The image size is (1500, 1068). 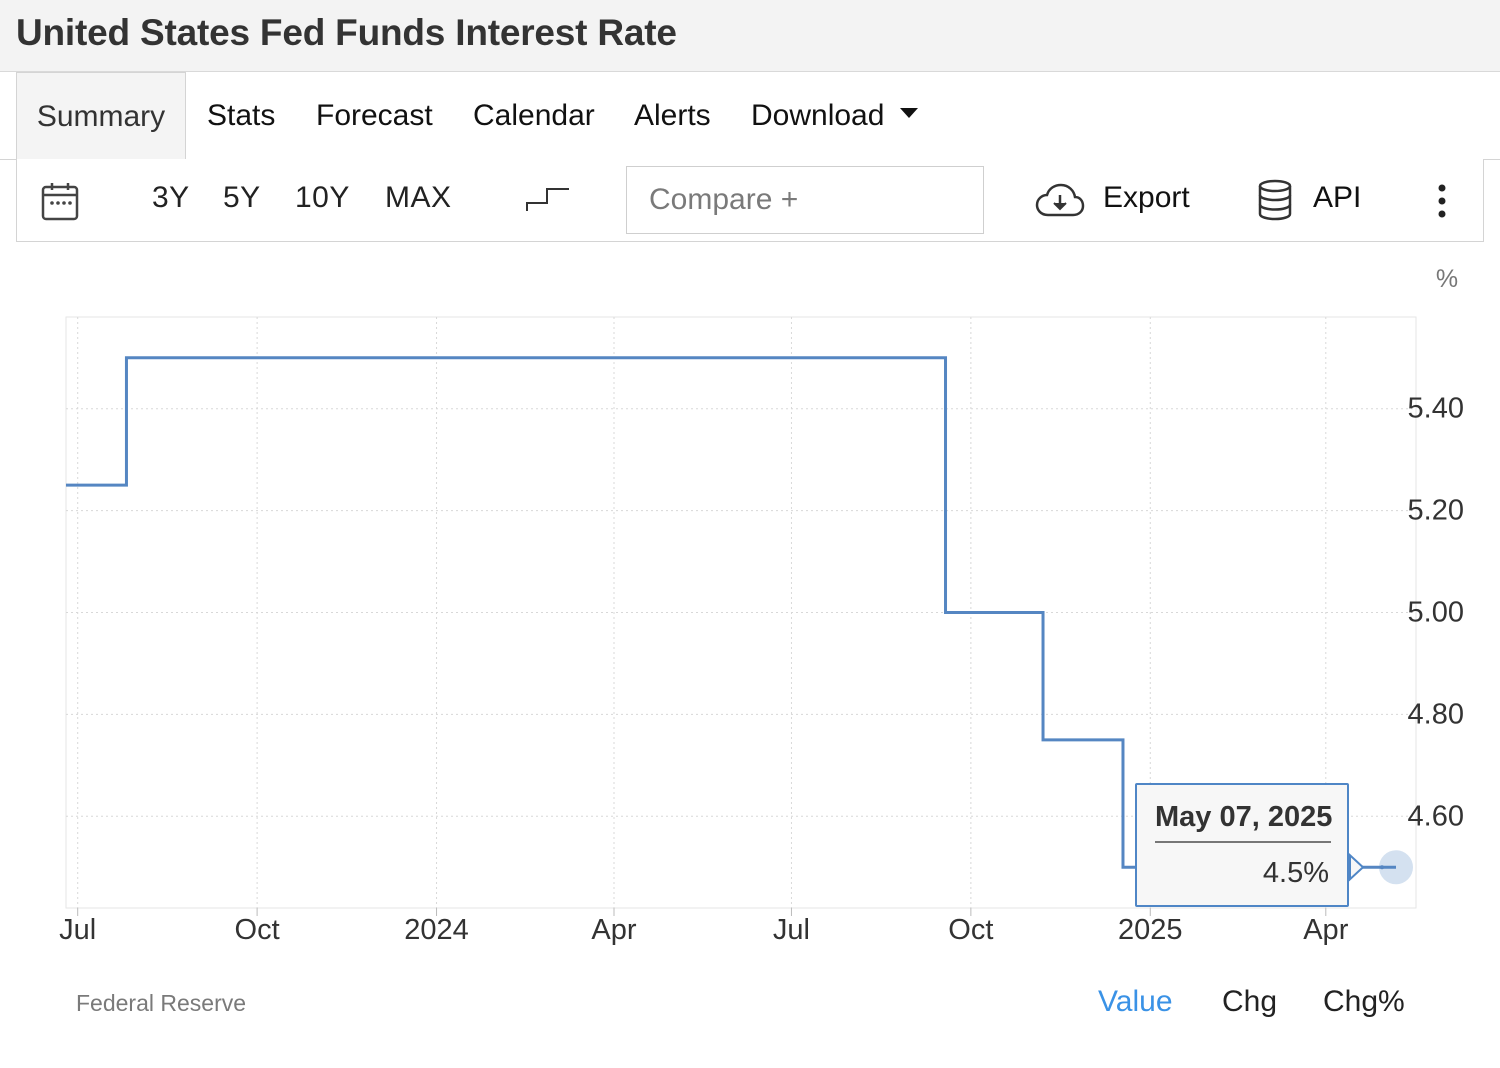 I want to click on hover-point-halo, so click(x=1396, y=867).